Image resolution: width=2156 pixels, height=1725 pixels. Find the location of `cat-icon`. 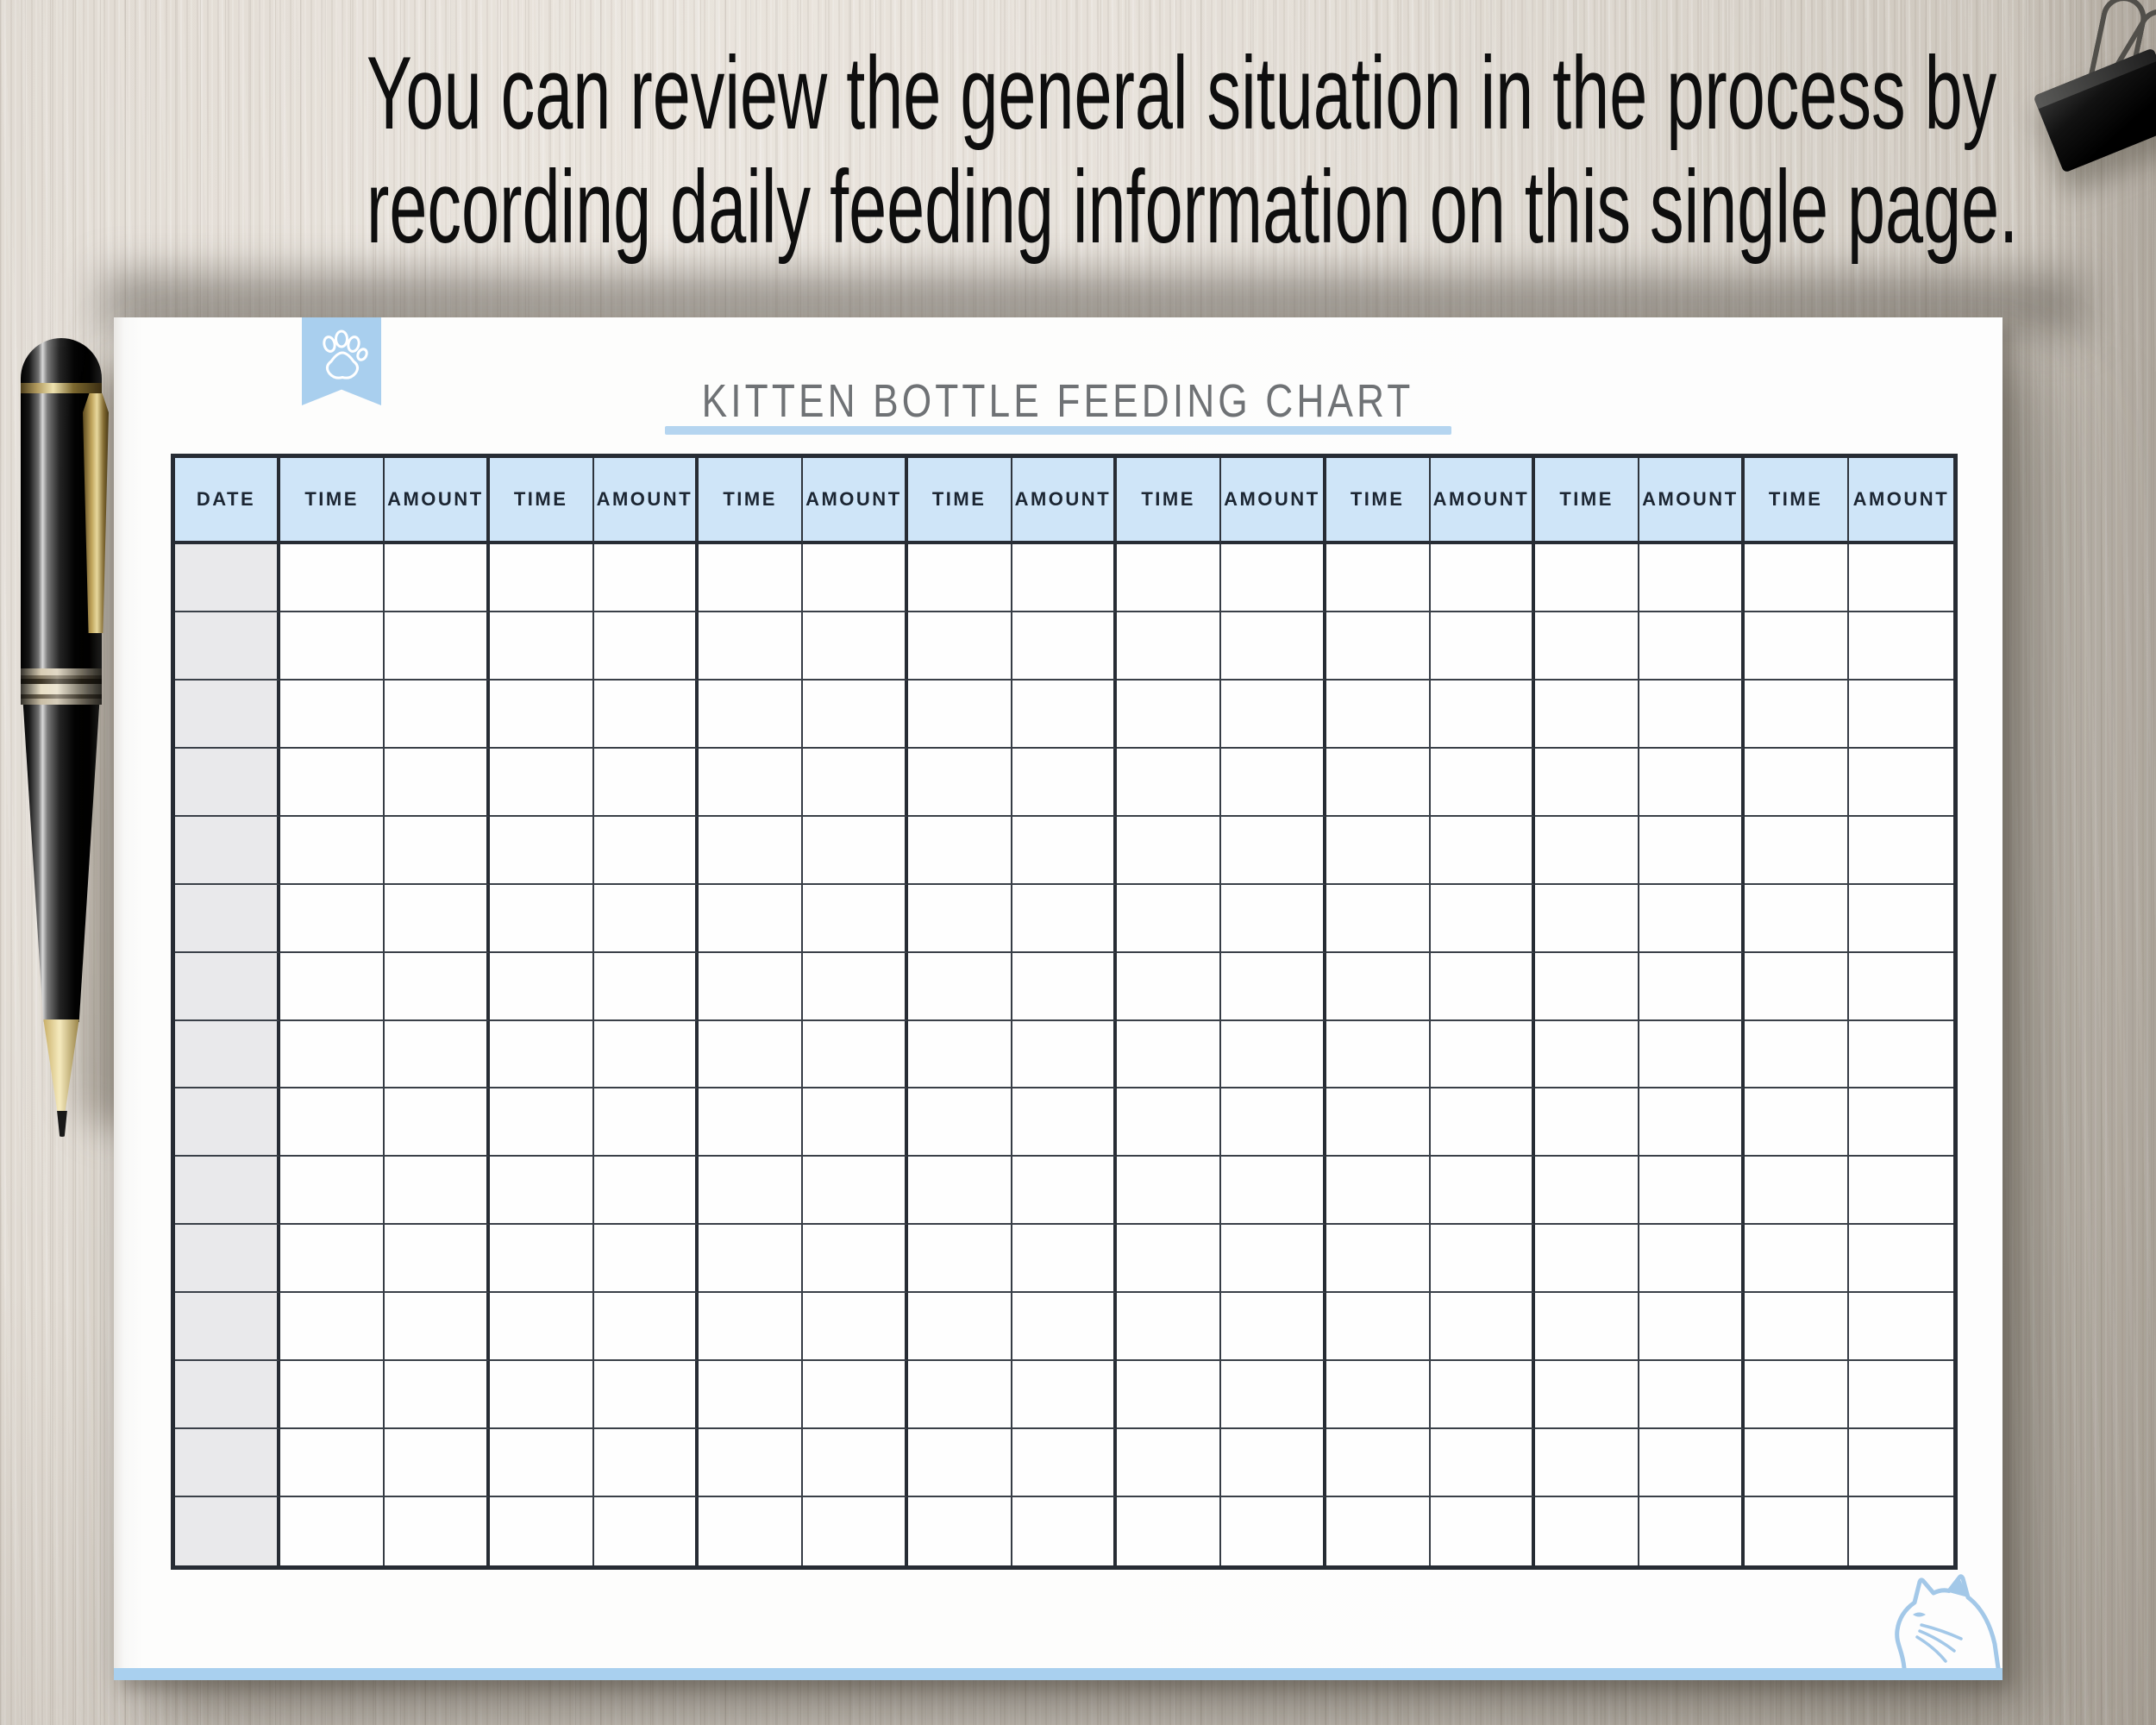

cat-icon is located at coordinates (1948, 1621).